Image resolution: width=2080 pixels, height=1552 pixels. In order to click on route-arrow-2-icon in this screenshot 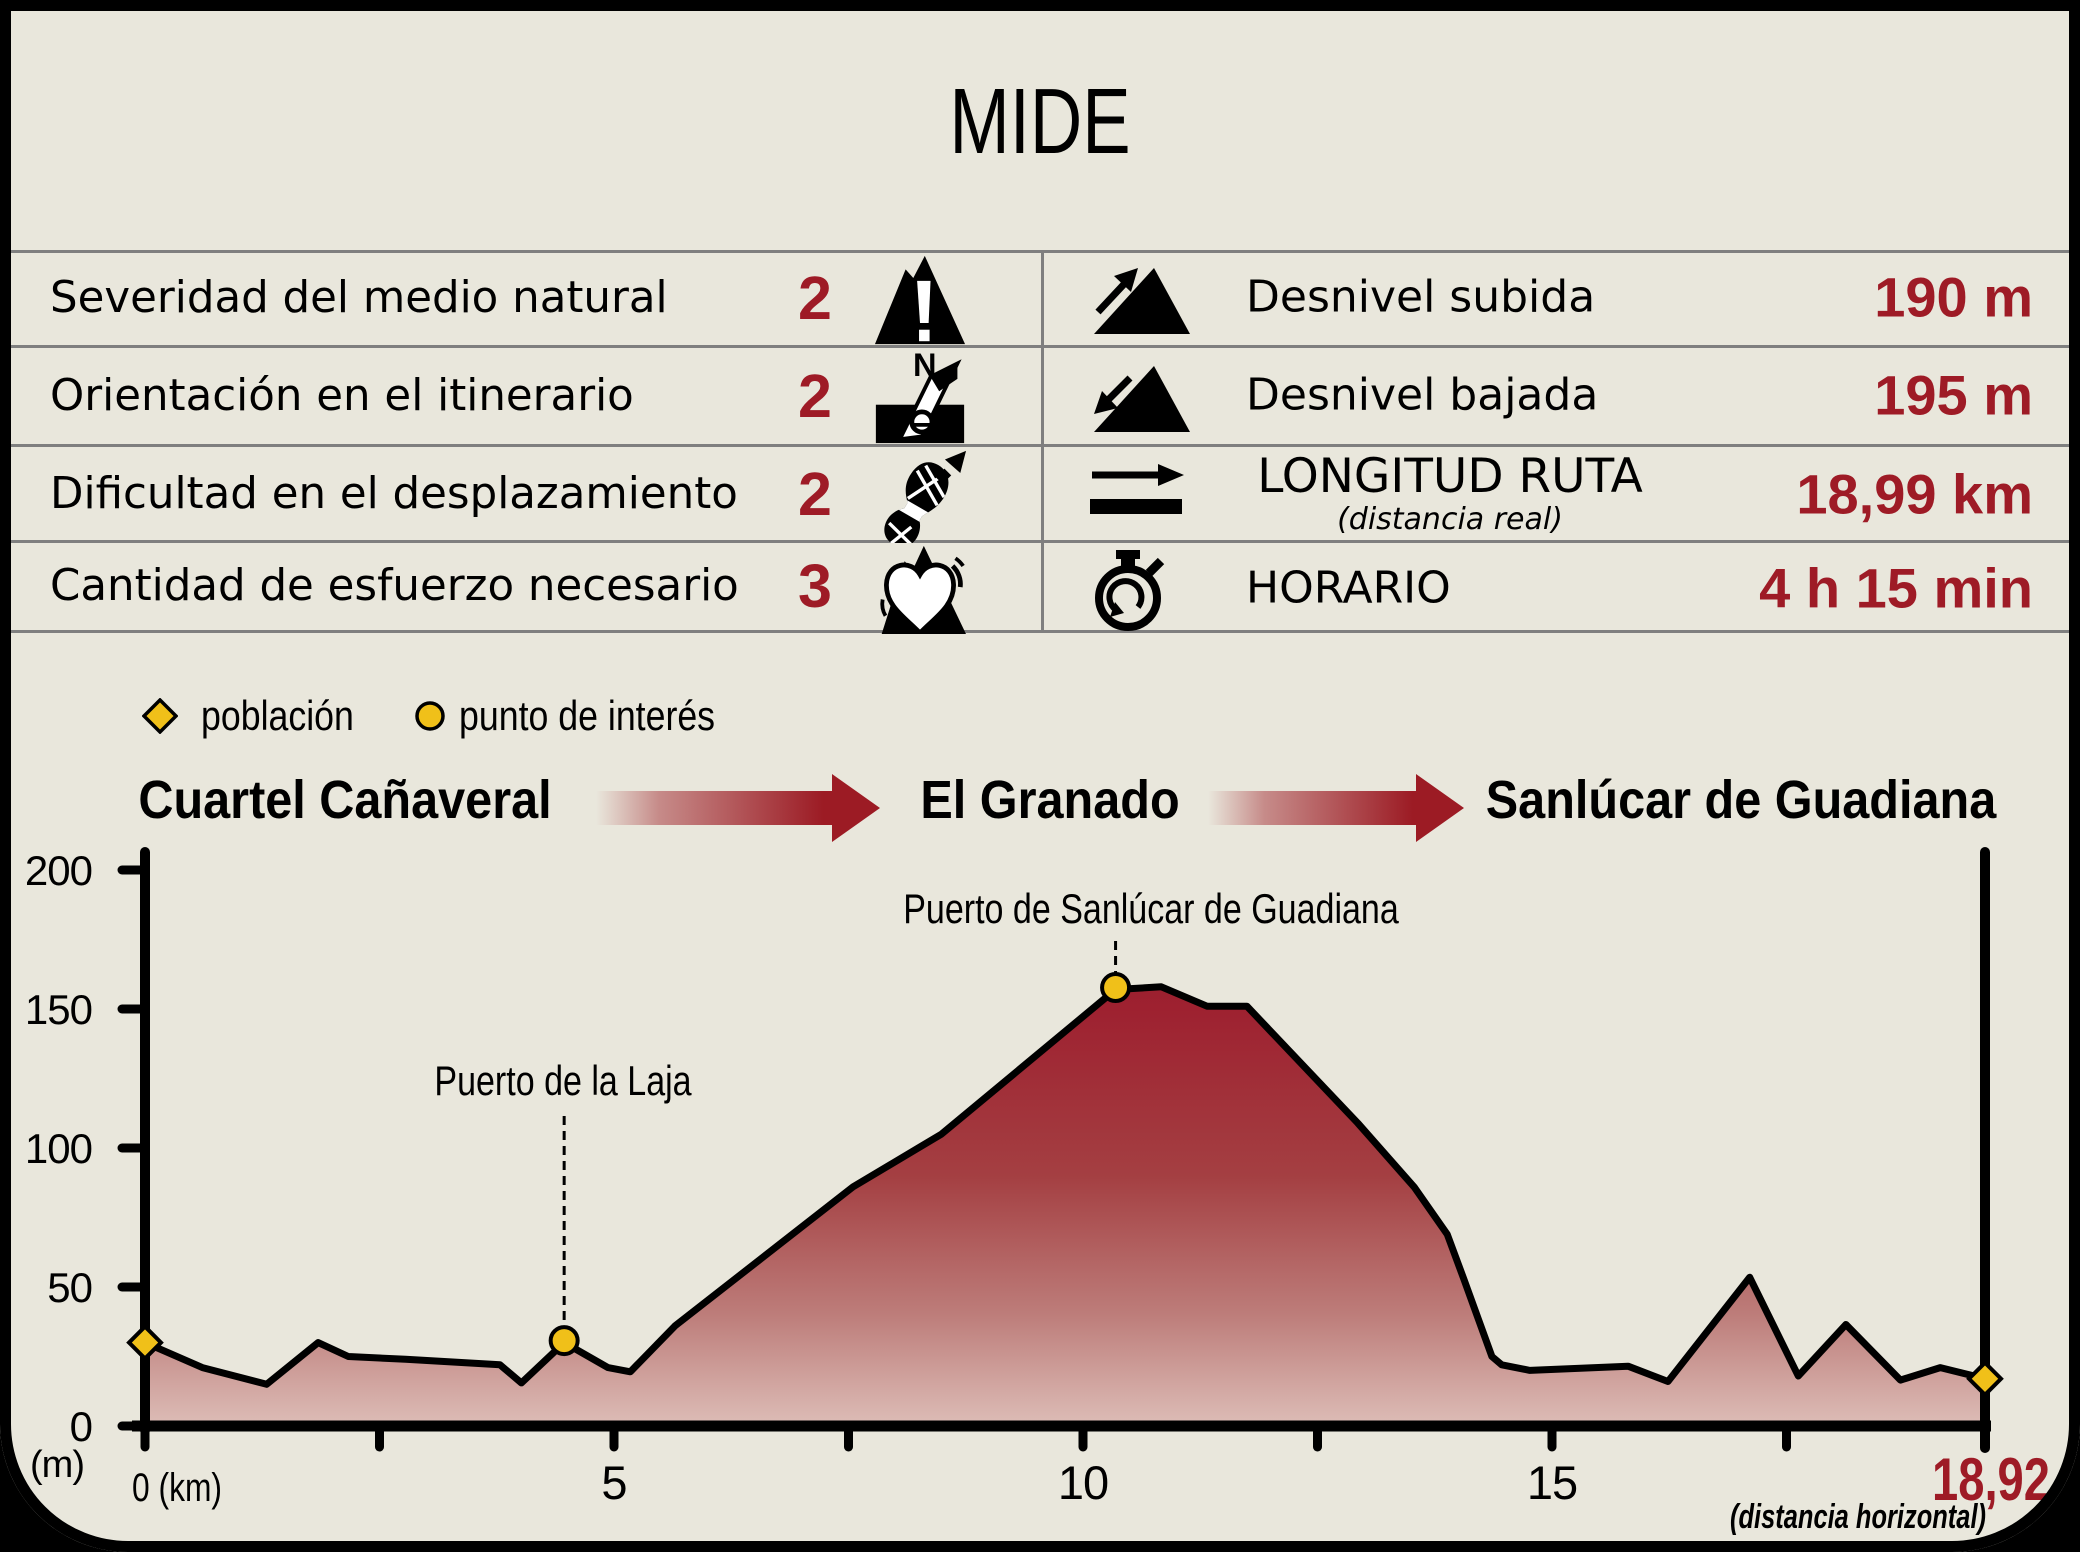, I will do `click(1336, 808)`.